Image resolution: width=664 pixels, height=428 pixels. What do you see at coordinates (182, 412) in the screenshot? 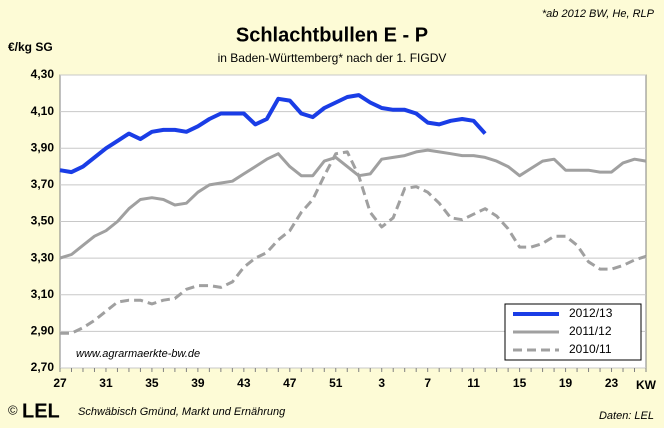
I see `footer-org: Schwäbisch Gmünd, Markt und Ernährung` at bounding box center [182, 412].